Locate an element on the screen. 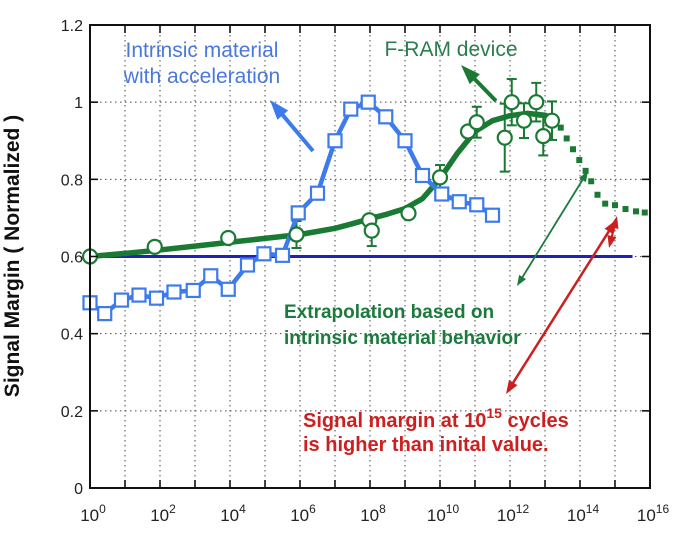  x-tick-label: 10¹⁴ is located at coordinates (583, 513).